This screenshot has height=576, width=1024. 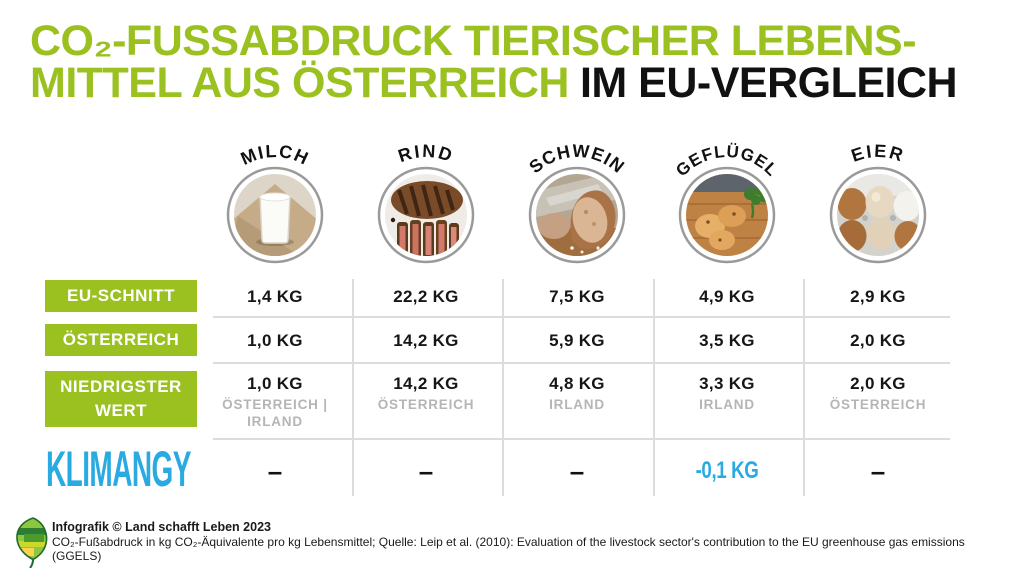 I want to click on column-header-milch: MILCH, so click(x=275, y=195).